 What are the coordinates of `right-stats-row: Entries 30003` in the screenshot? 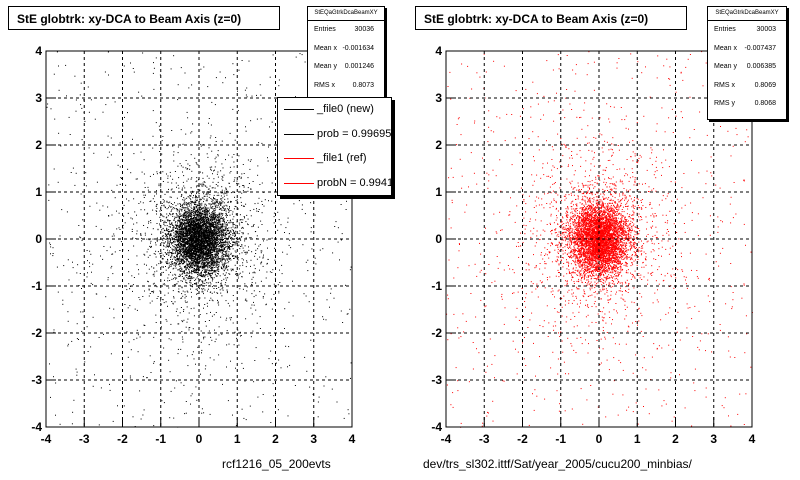 It's located at (745, 29).